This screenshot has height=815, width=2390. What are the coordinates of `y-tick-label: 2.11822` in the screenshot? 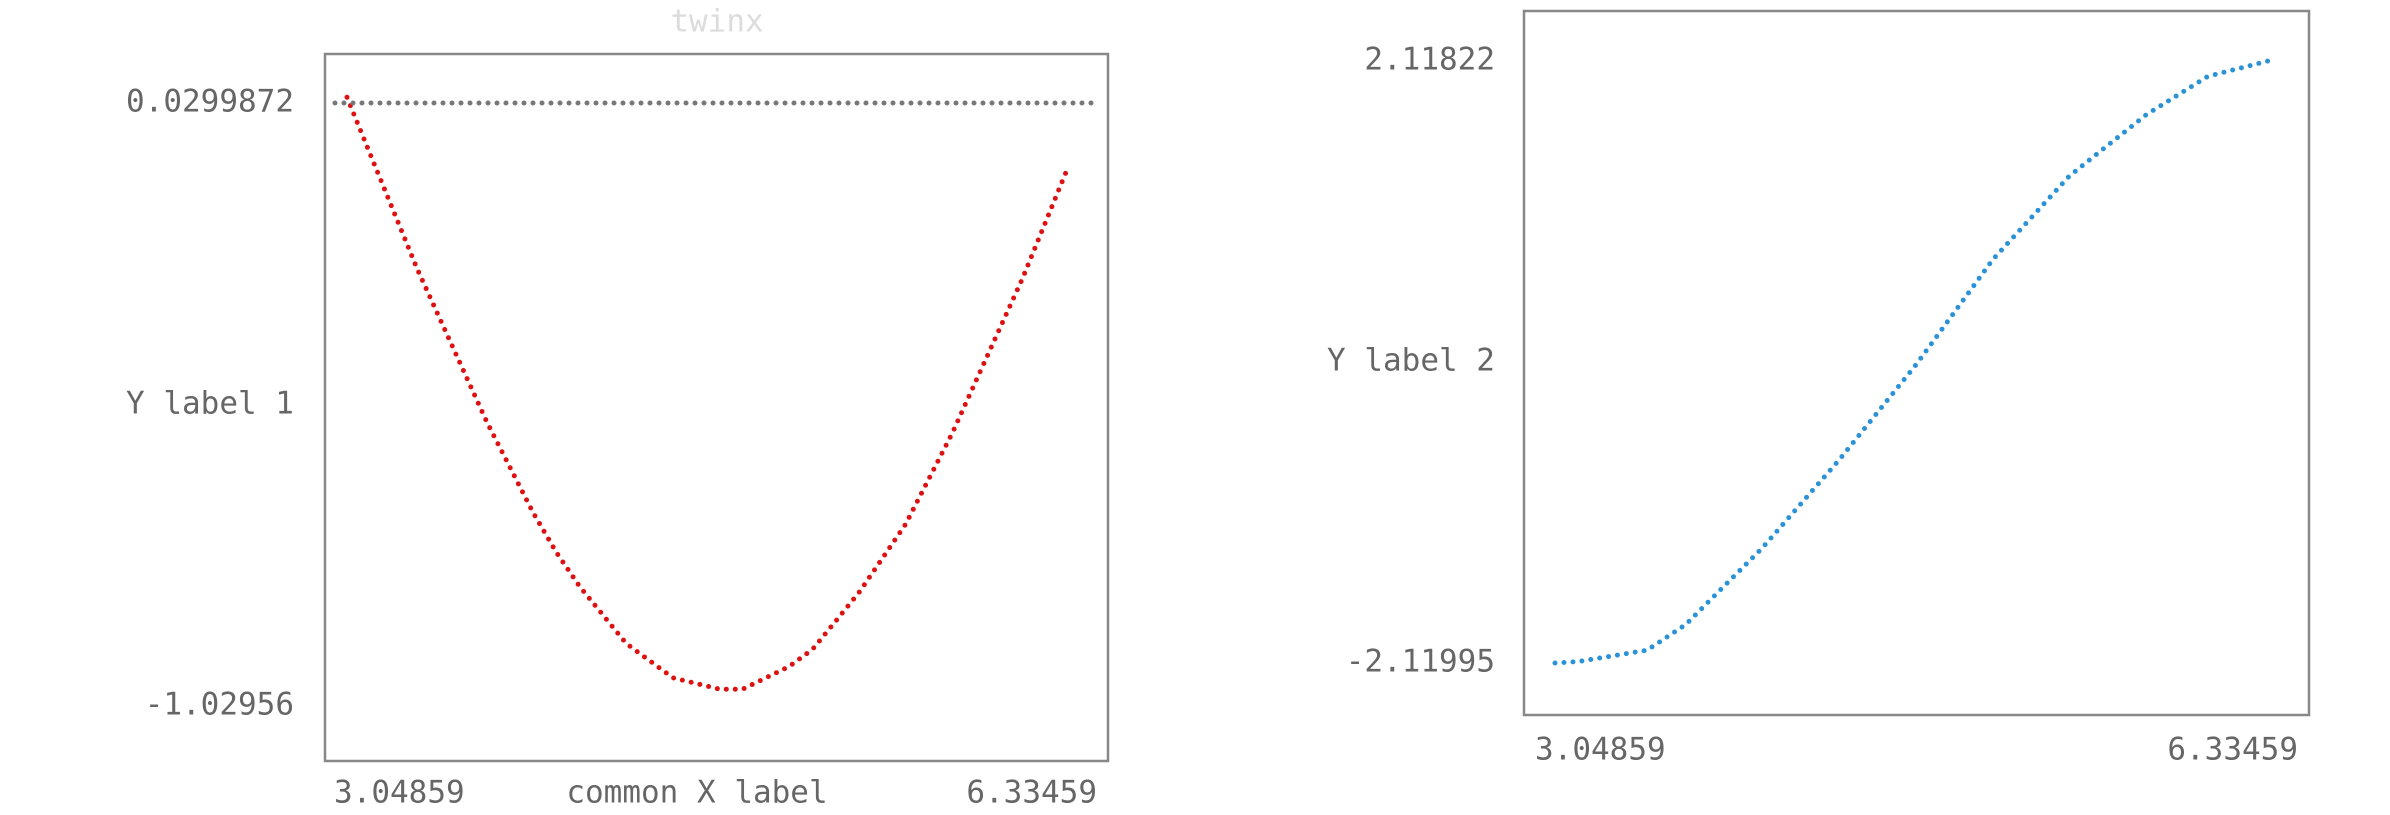 It's located at (1429, 60).